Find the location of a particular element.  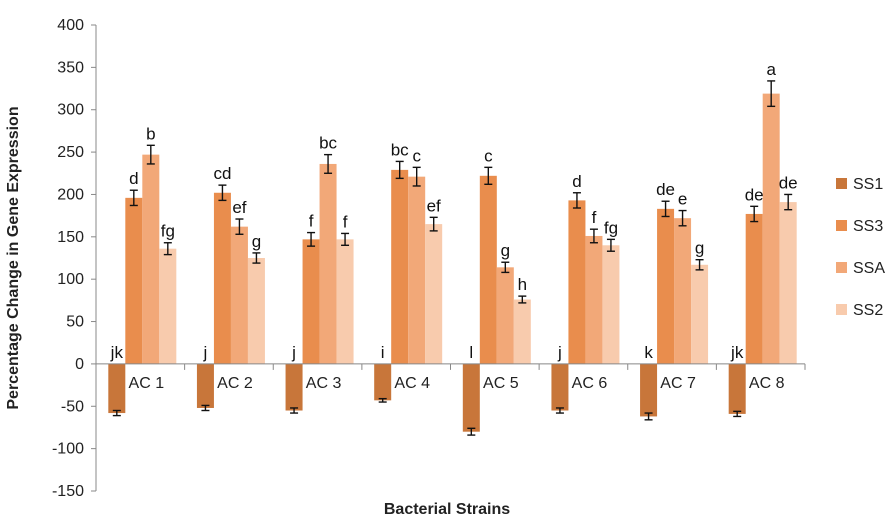

x-category-label: AC 4 is located at coordinates (412, 383).